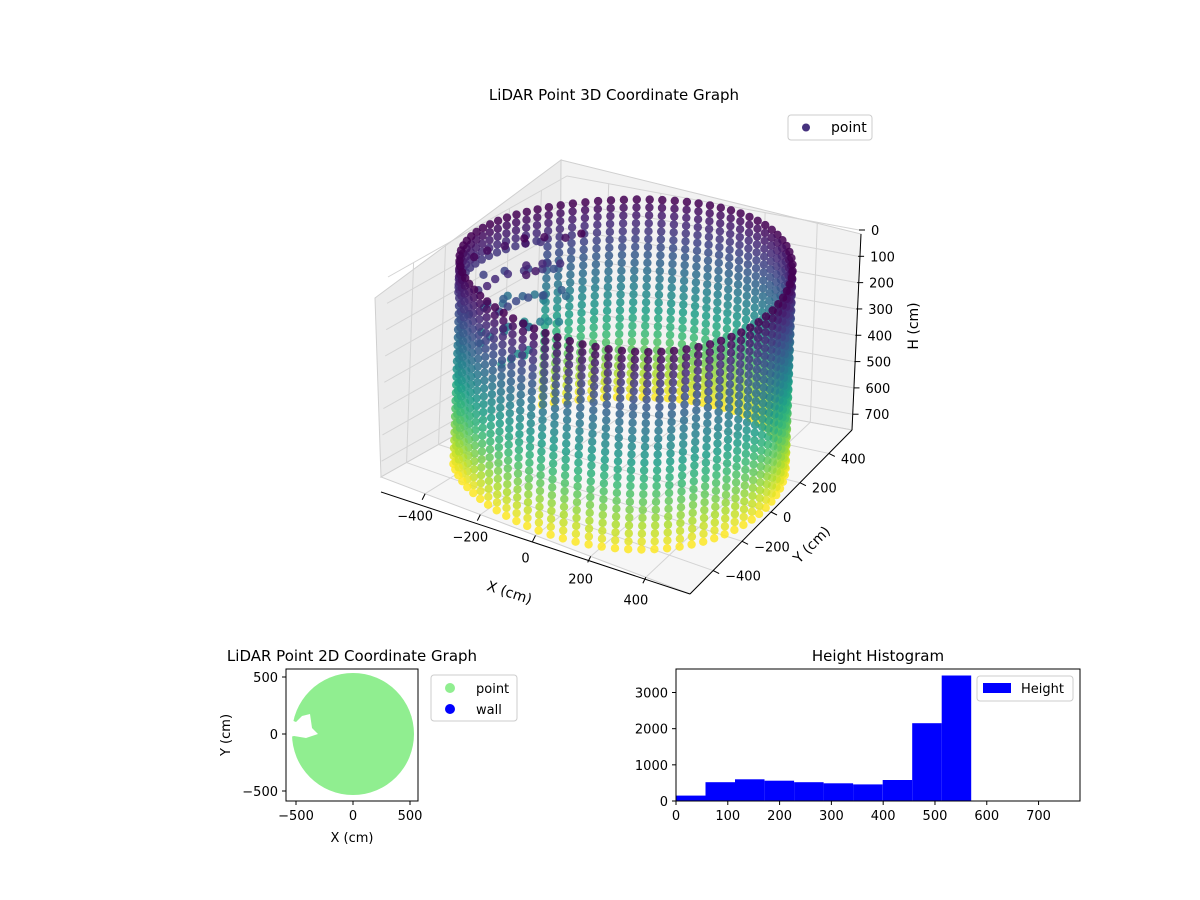 The width and height of the screenshot is (1200, 900). What do you see at coordinates (302, 726) in the screenshot?
I see `missing-region` at bounding box center [302, 726].